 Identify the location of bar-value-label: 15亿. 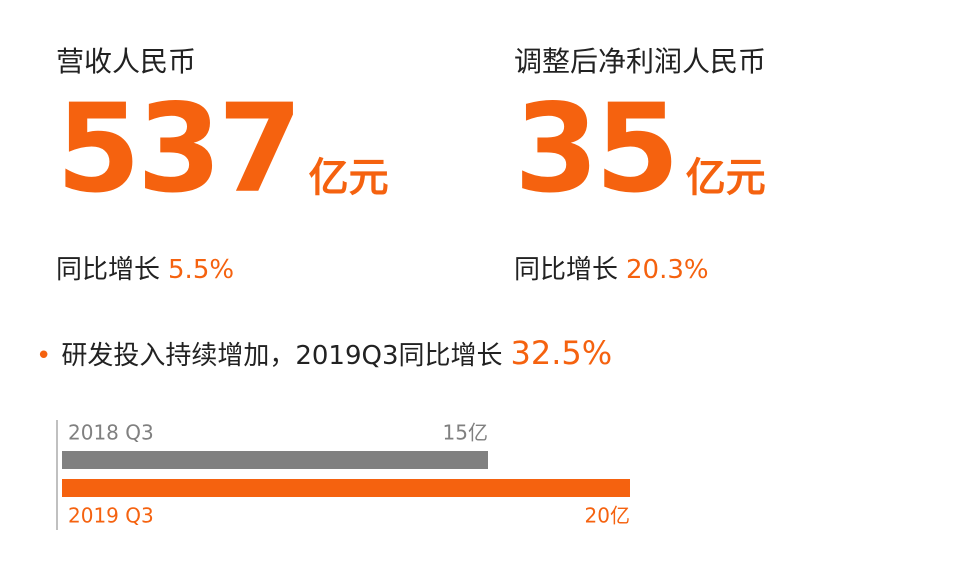
(465, 433).